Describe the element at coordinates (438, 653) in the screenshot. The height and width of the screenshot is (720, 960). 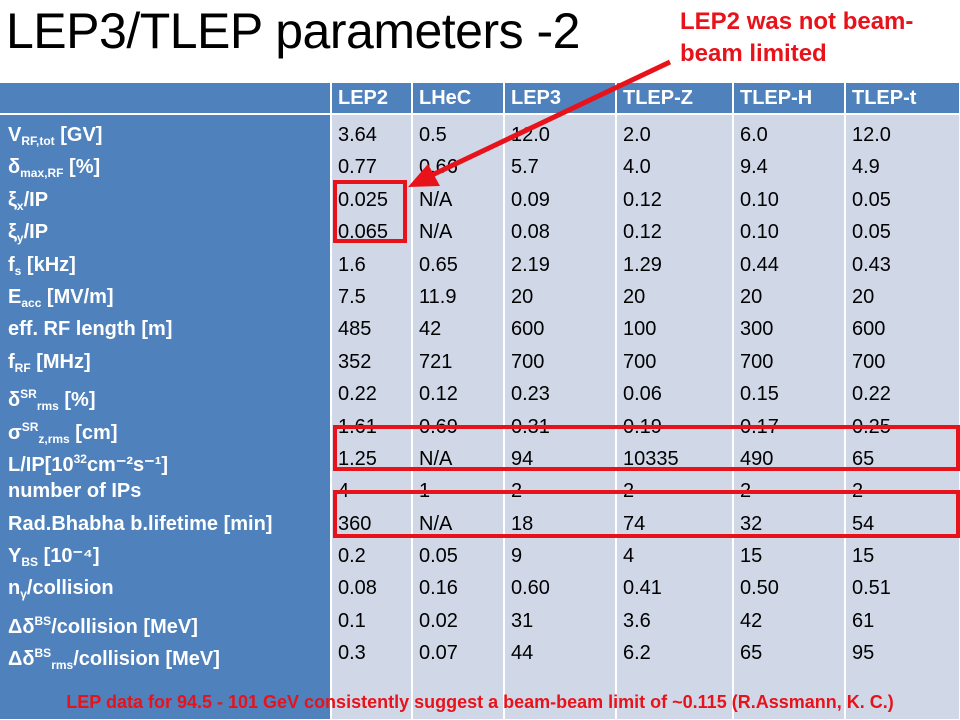
I see `table-cell: 0.07` at that location.